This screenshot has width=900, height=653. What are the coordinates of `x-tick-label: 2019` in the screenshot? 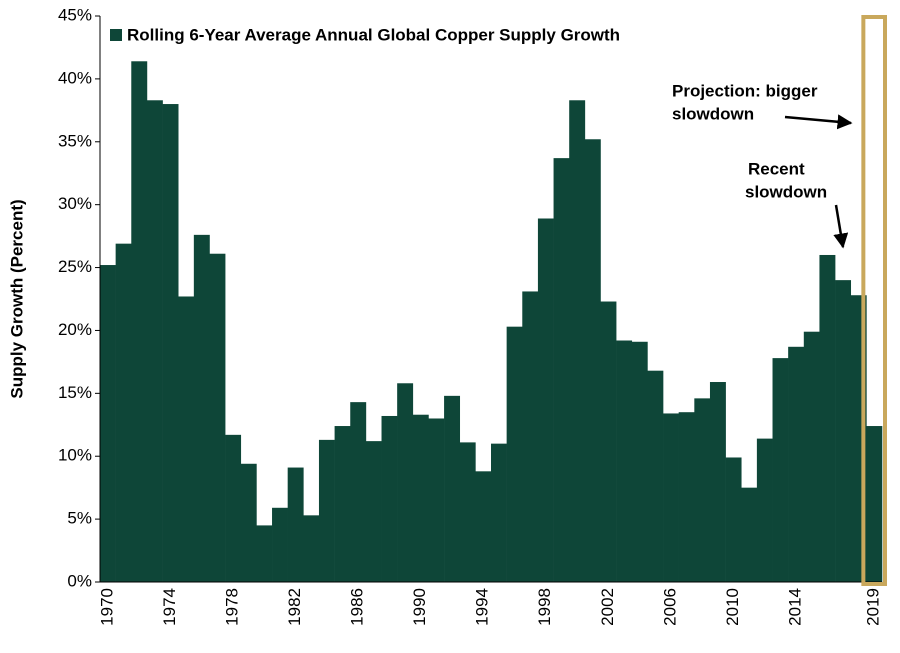 It's located at (873, 607).